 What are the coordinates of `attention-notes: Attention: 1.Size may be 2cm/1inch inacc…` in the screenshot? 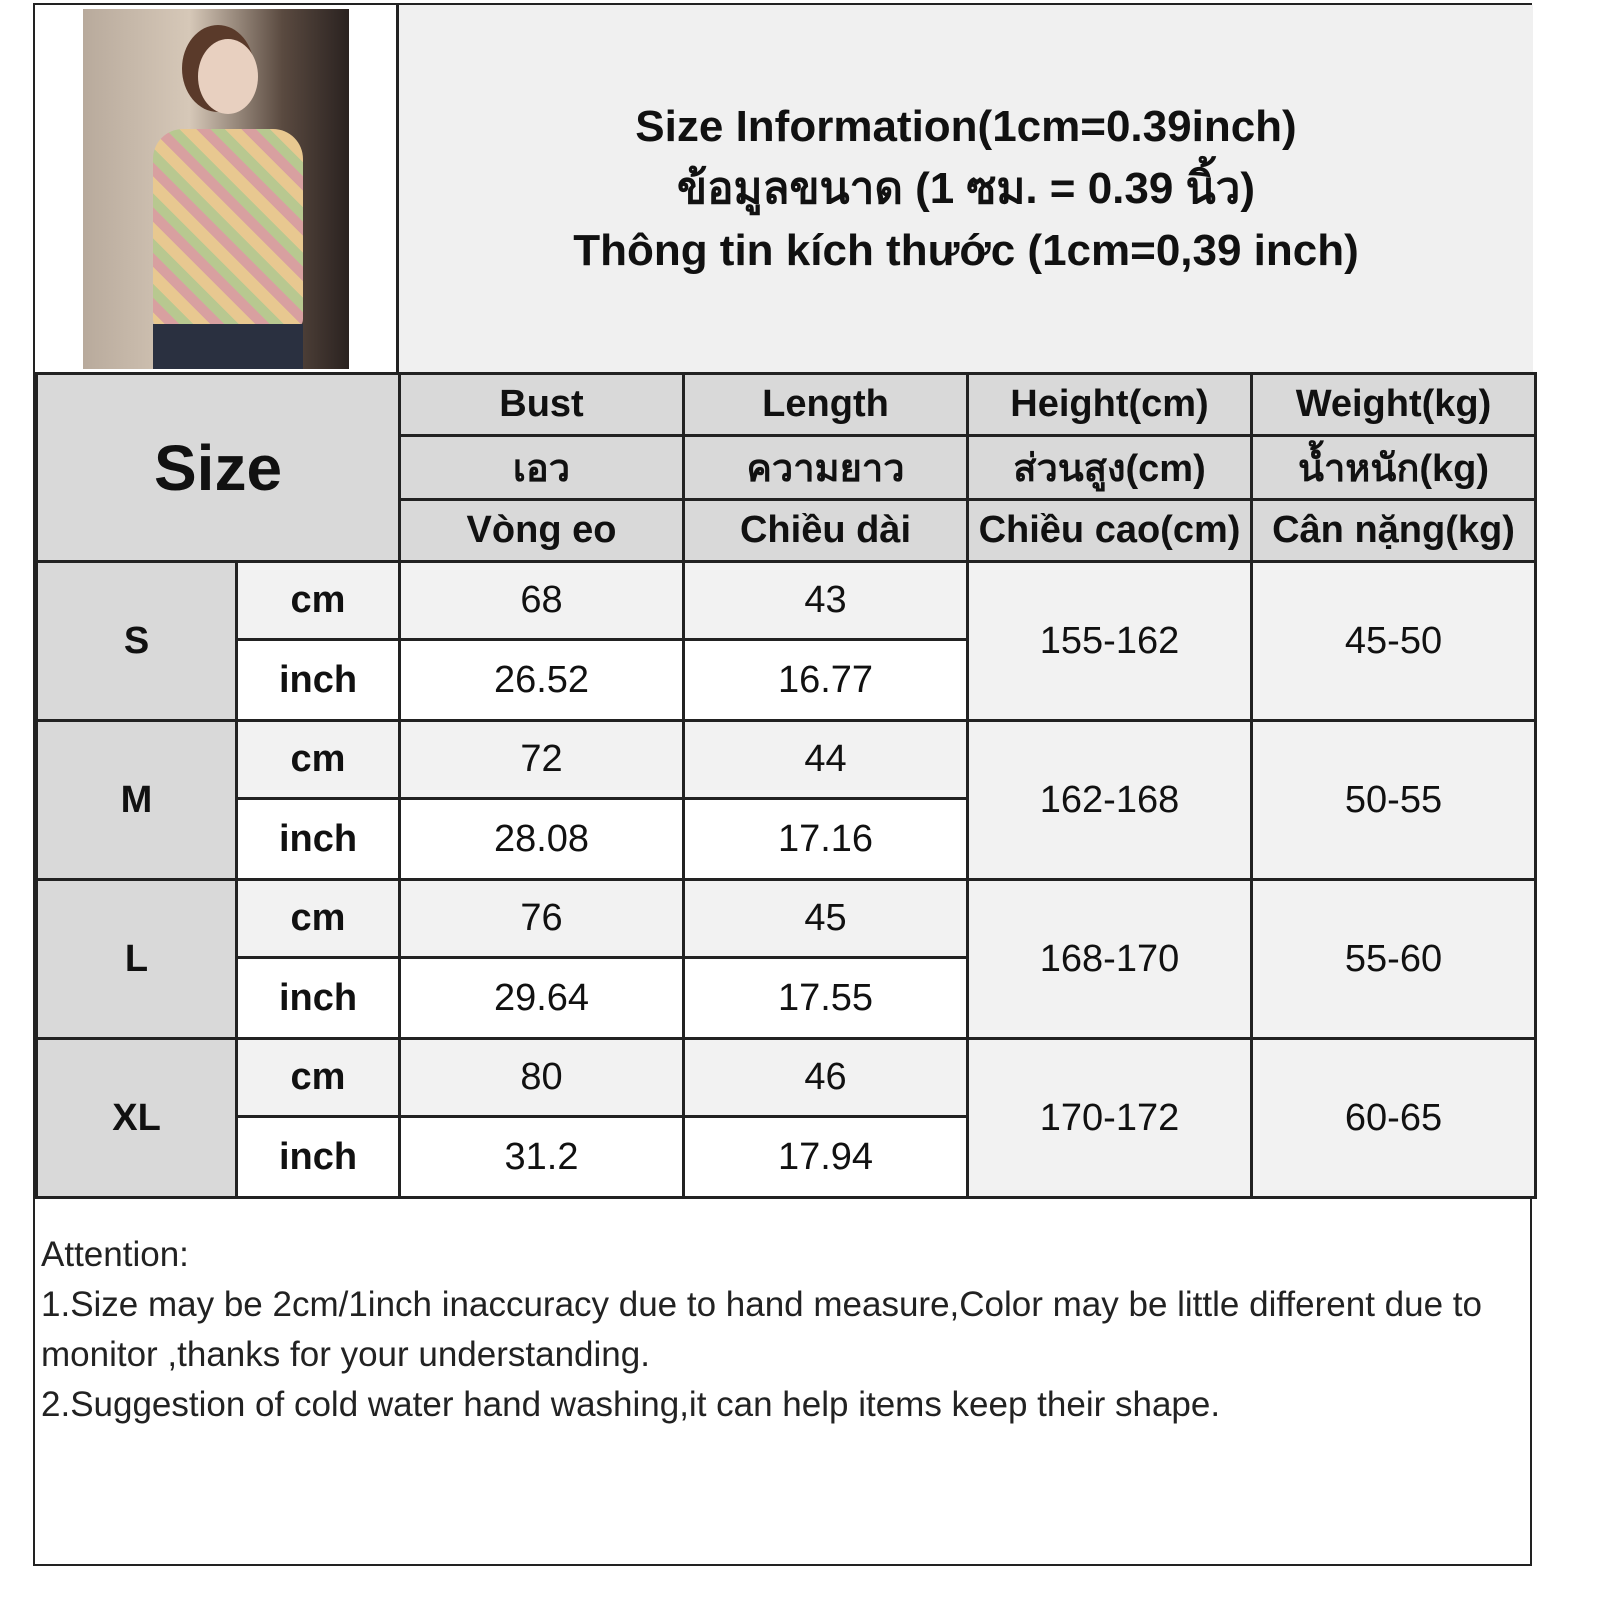 It's located at (781, 1330).